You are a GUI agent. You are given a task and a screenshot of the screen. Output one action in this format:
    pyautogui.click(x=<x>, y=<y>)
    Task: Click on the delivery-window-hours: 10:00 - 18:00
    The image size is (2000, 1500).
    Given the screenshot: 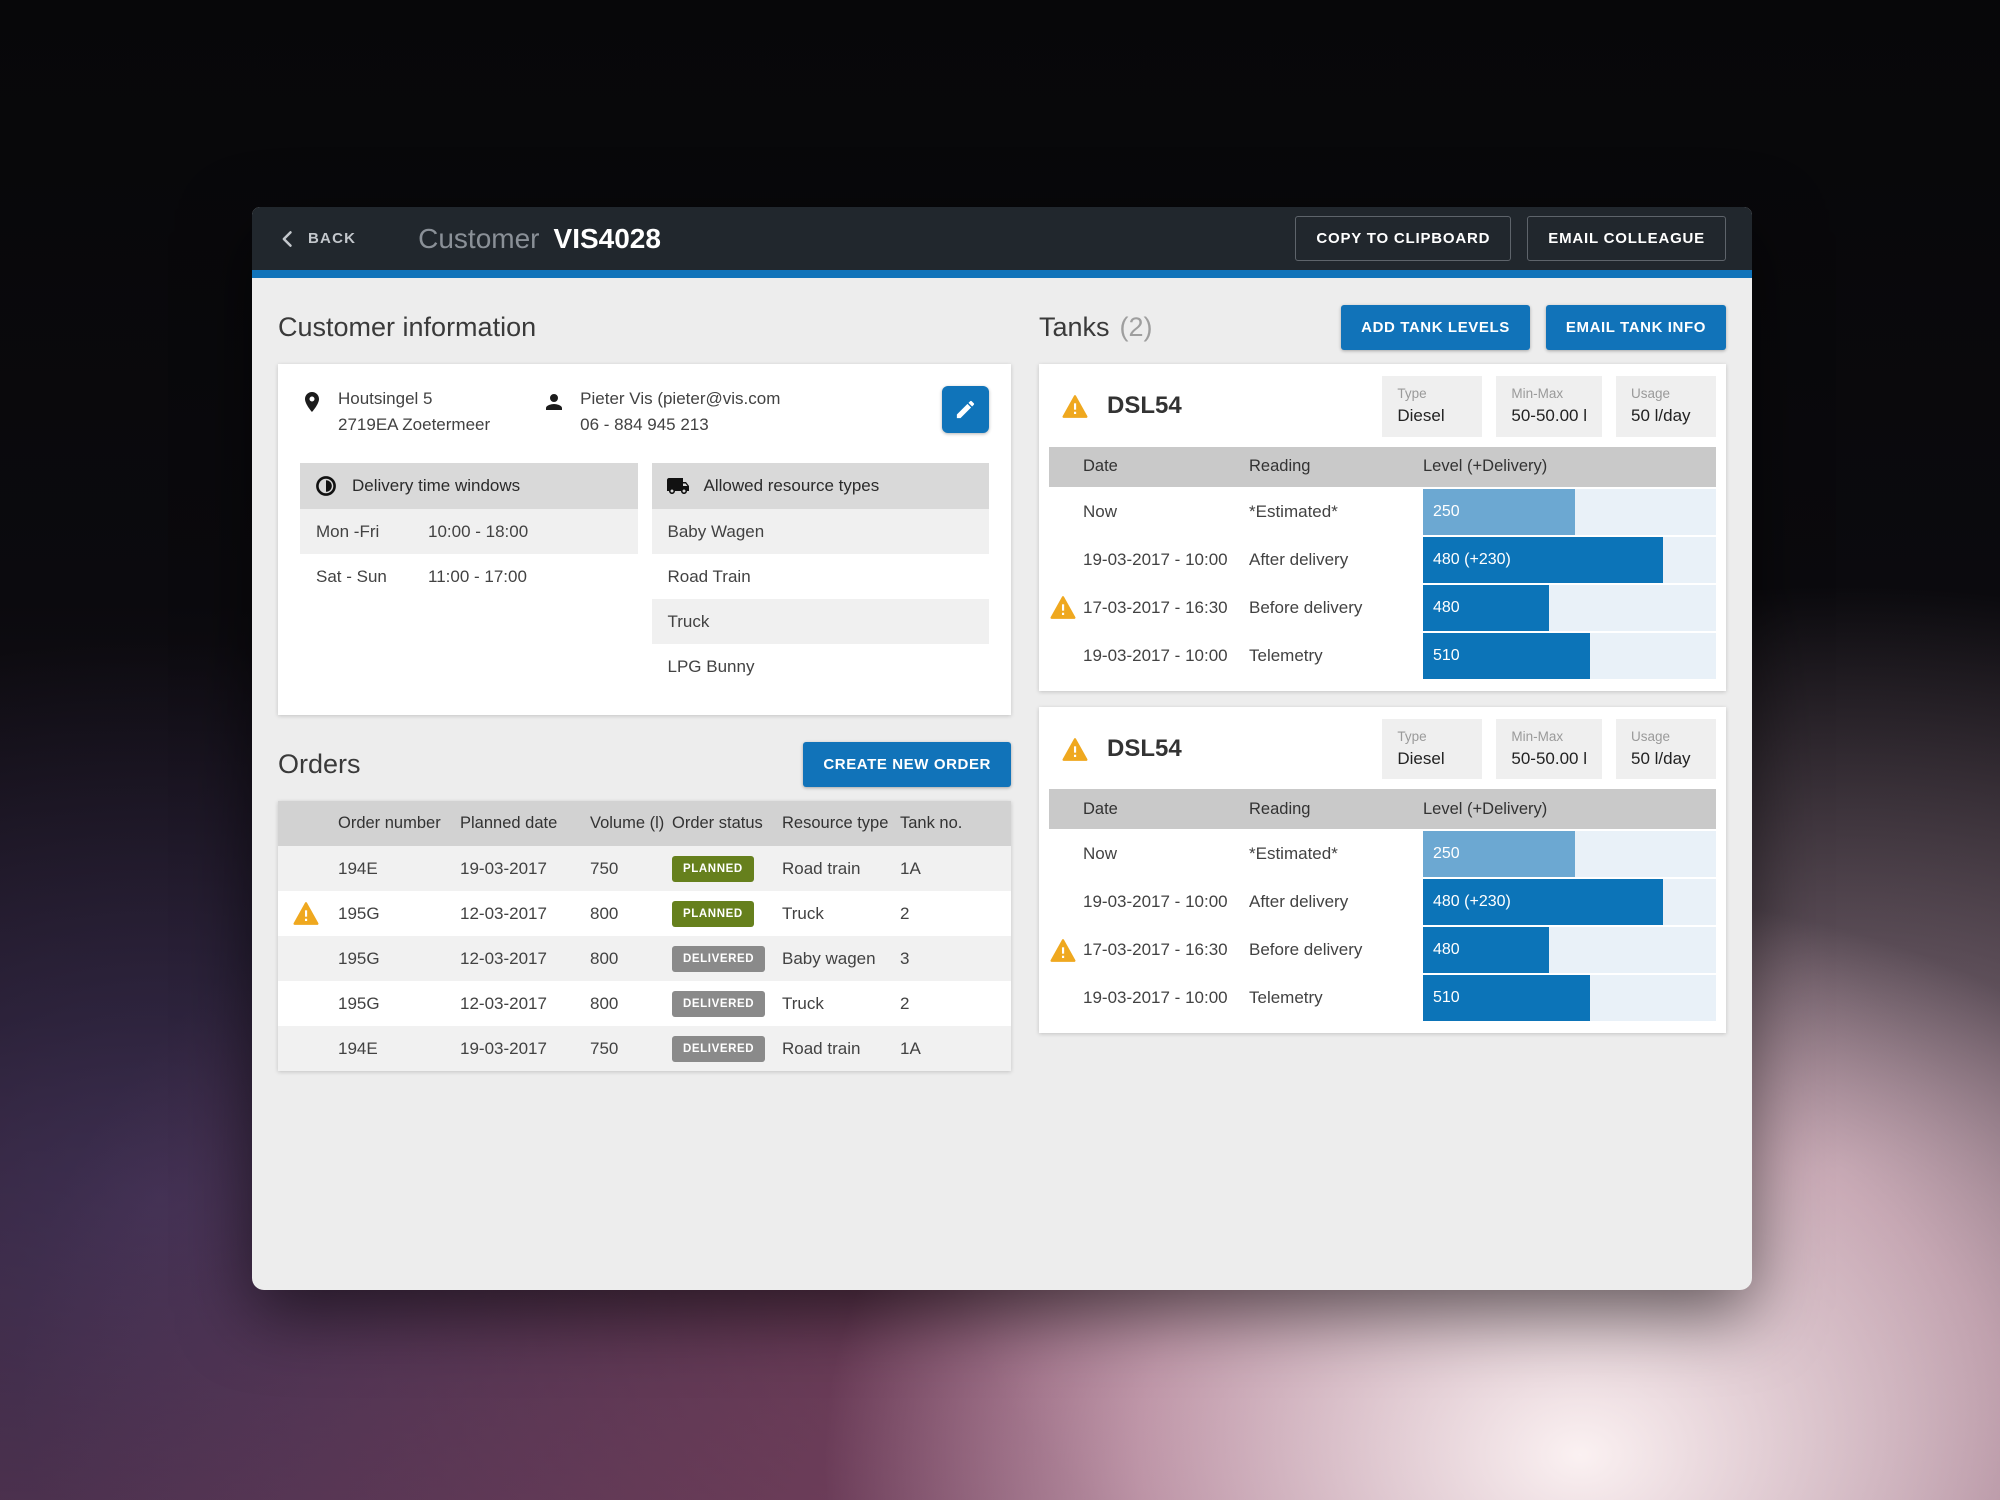 What is the action you would take?
    pyautogui.click(x=478, y=531)
    